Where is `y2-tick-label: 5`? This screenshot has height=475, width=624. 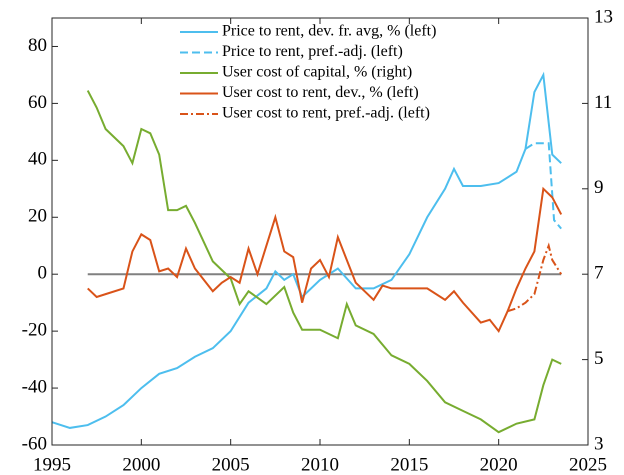 y2-tick-label: 5 is located at coordinates (599, 358).